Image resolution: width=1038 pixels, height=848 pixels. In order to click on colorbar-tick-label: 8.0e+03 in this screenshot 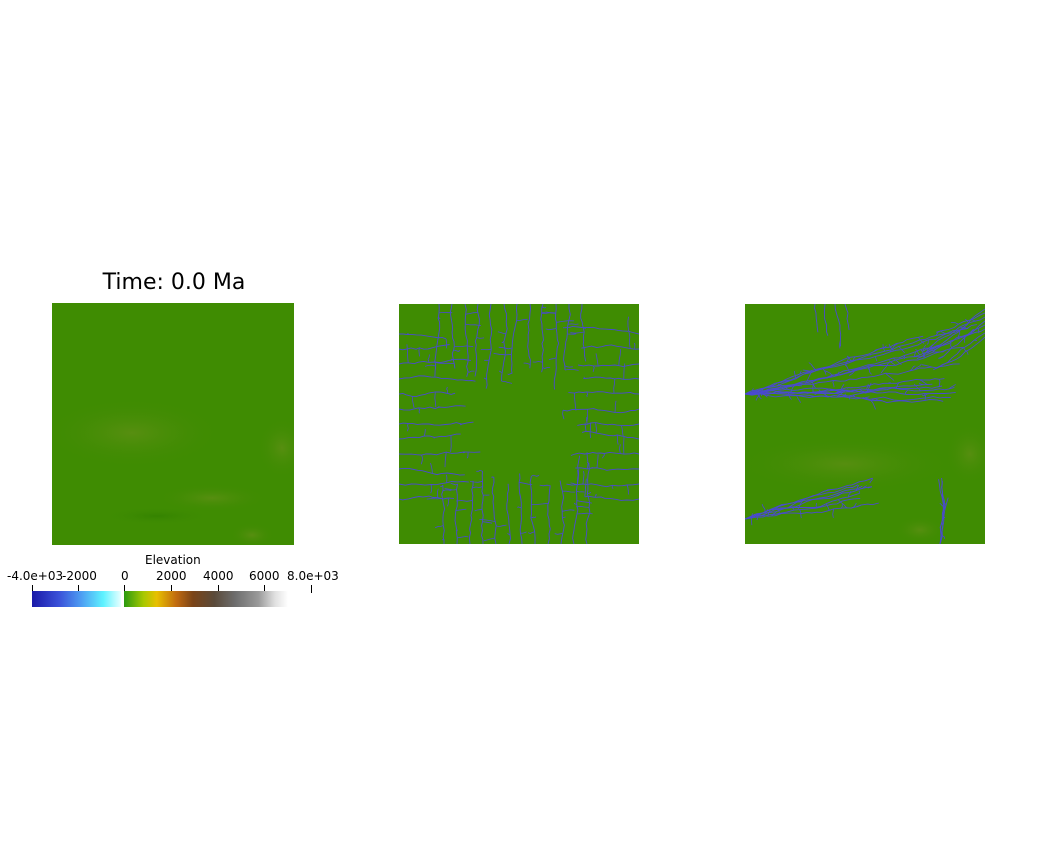, I will do `click(313, 576)`.